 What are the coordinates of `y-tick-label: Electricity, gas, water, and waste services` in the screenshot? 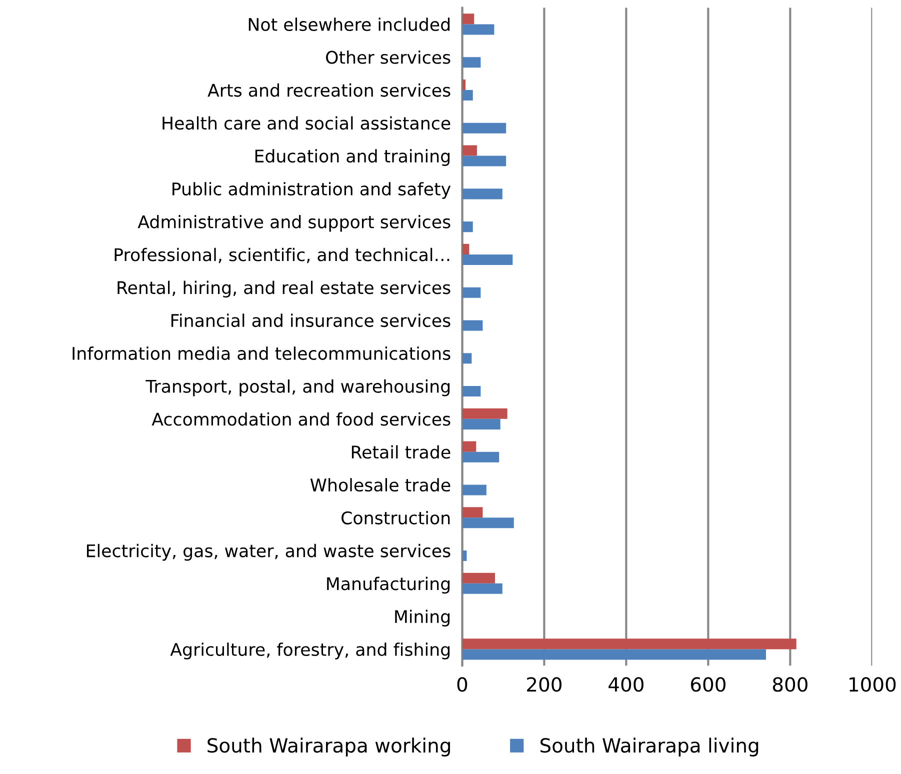 It's located at (268, 552).